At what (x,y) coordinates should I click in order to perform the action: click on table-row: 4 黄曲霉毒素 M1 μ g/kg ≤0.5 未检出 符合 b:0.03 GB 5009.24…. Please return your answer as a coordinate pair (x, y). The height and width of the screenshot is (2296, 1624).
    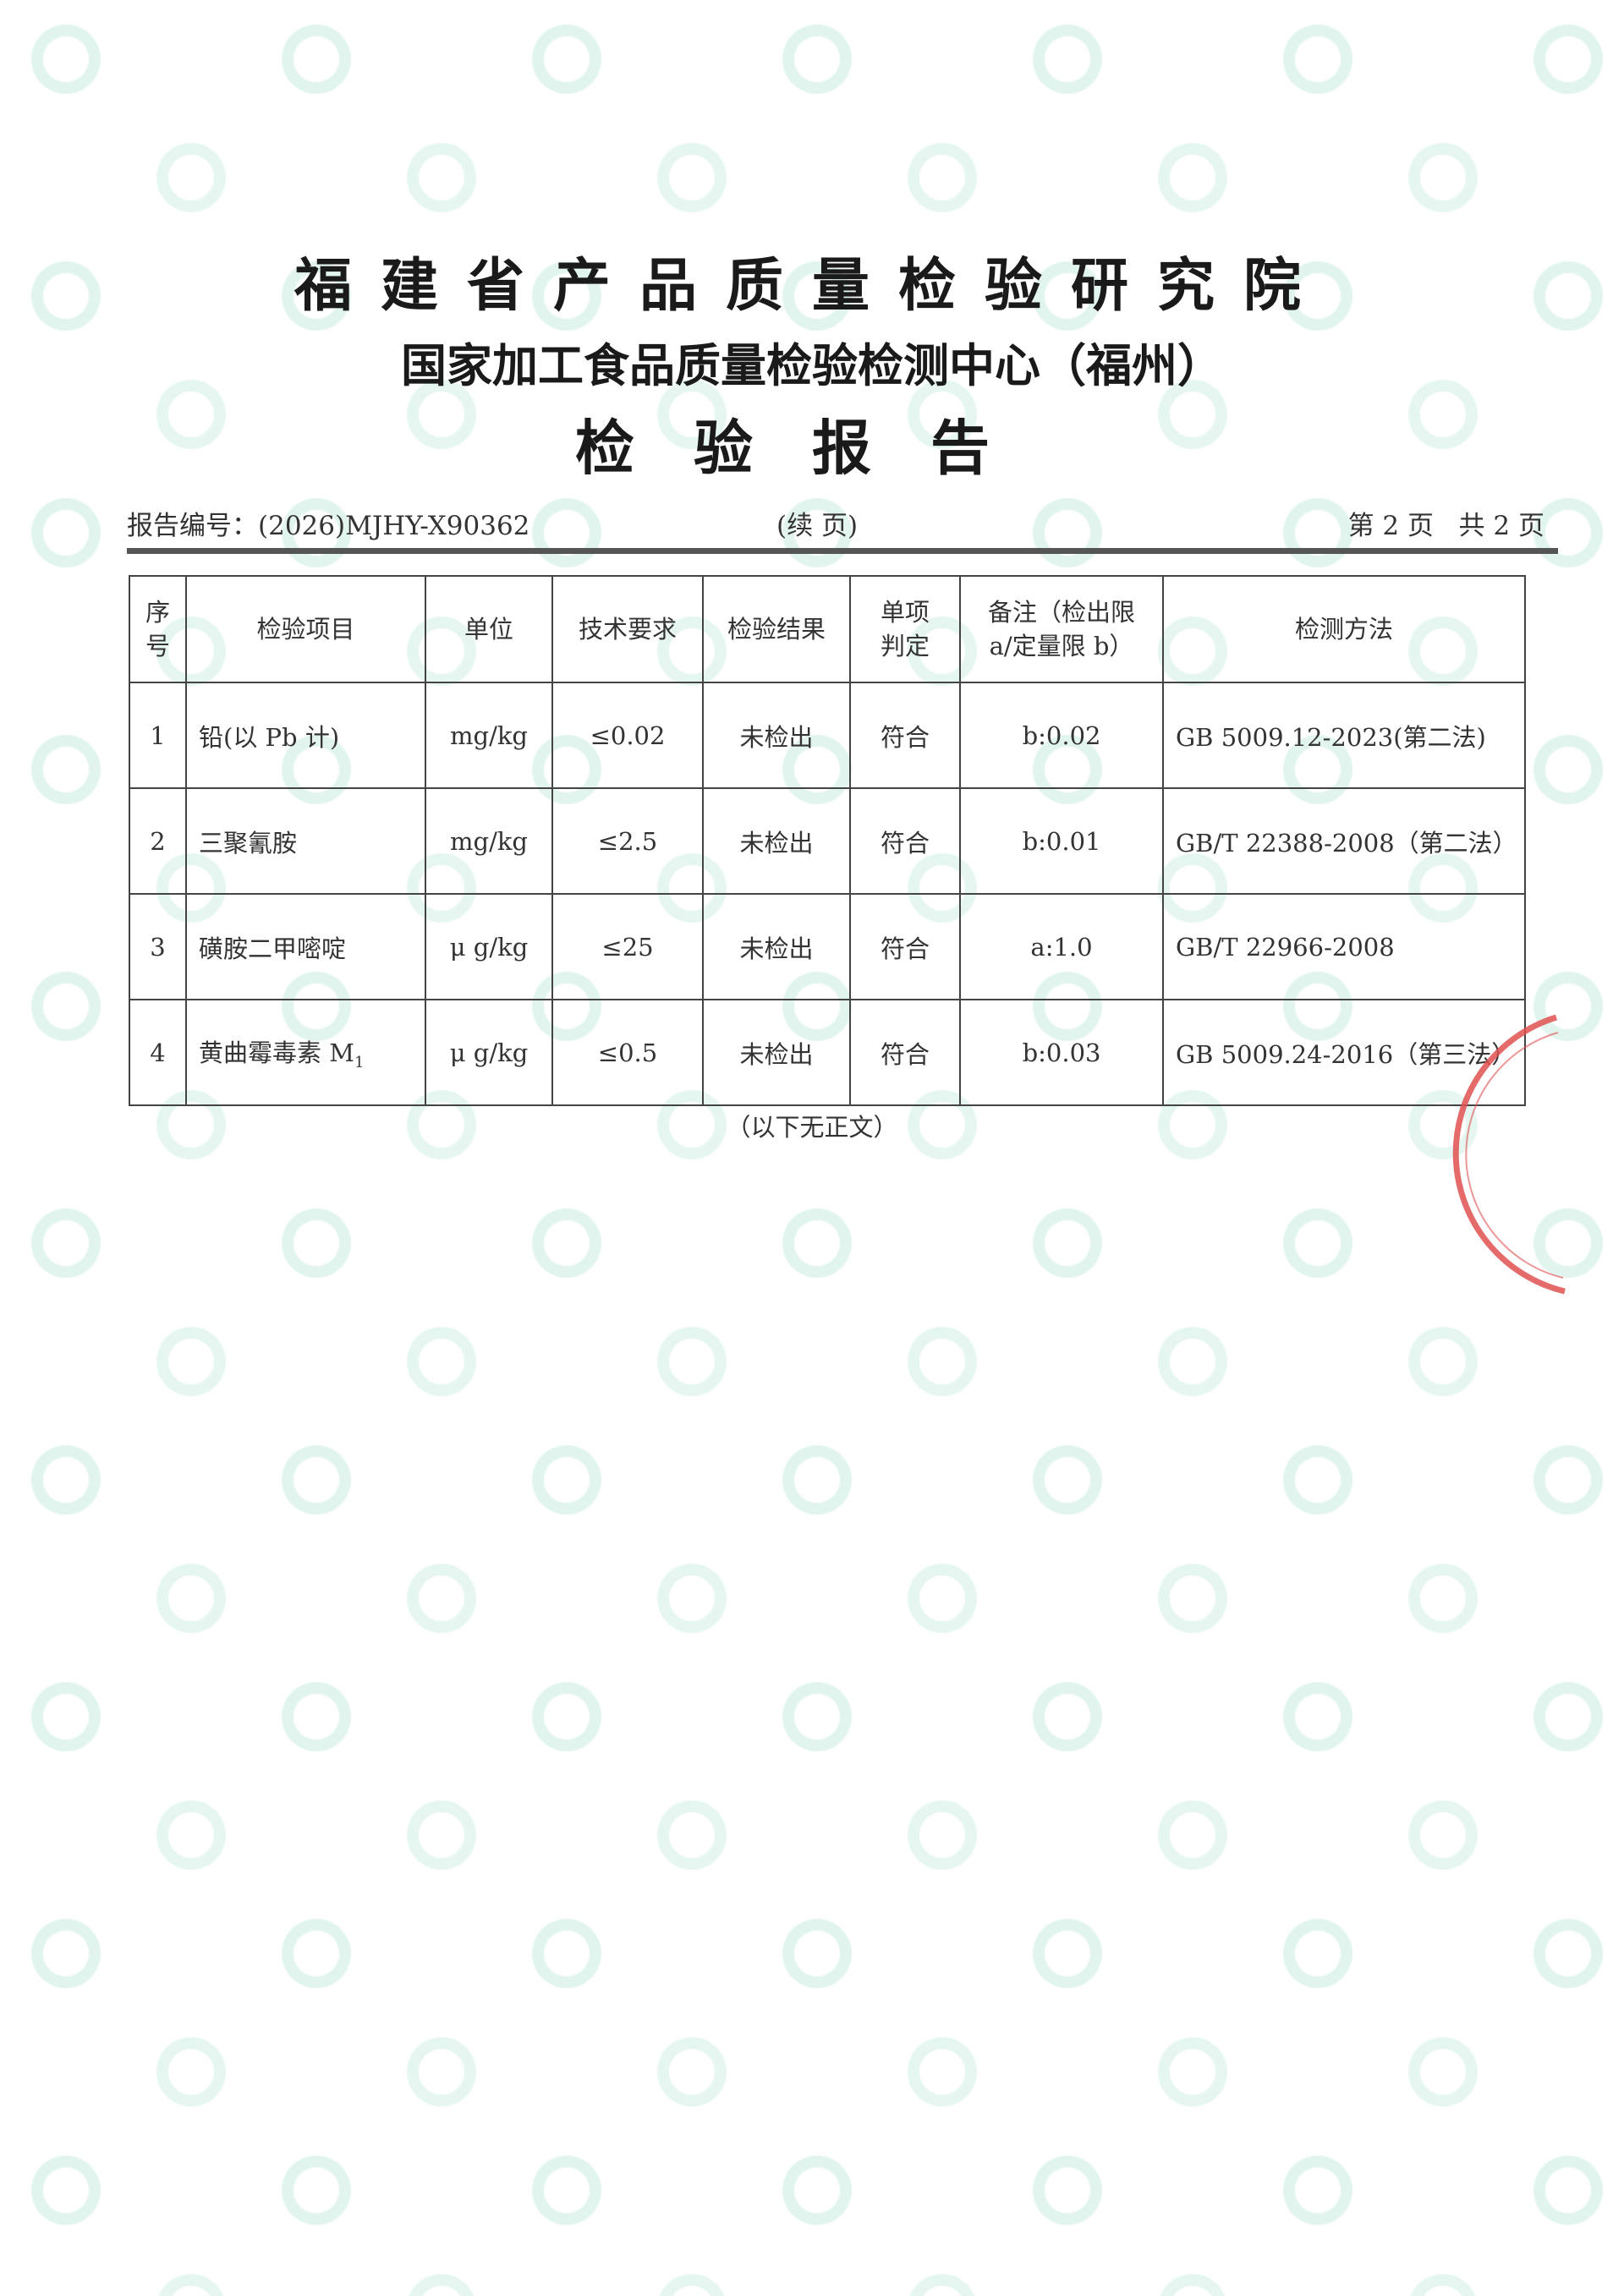
    Looking at the image, I should click on (828, 1052).